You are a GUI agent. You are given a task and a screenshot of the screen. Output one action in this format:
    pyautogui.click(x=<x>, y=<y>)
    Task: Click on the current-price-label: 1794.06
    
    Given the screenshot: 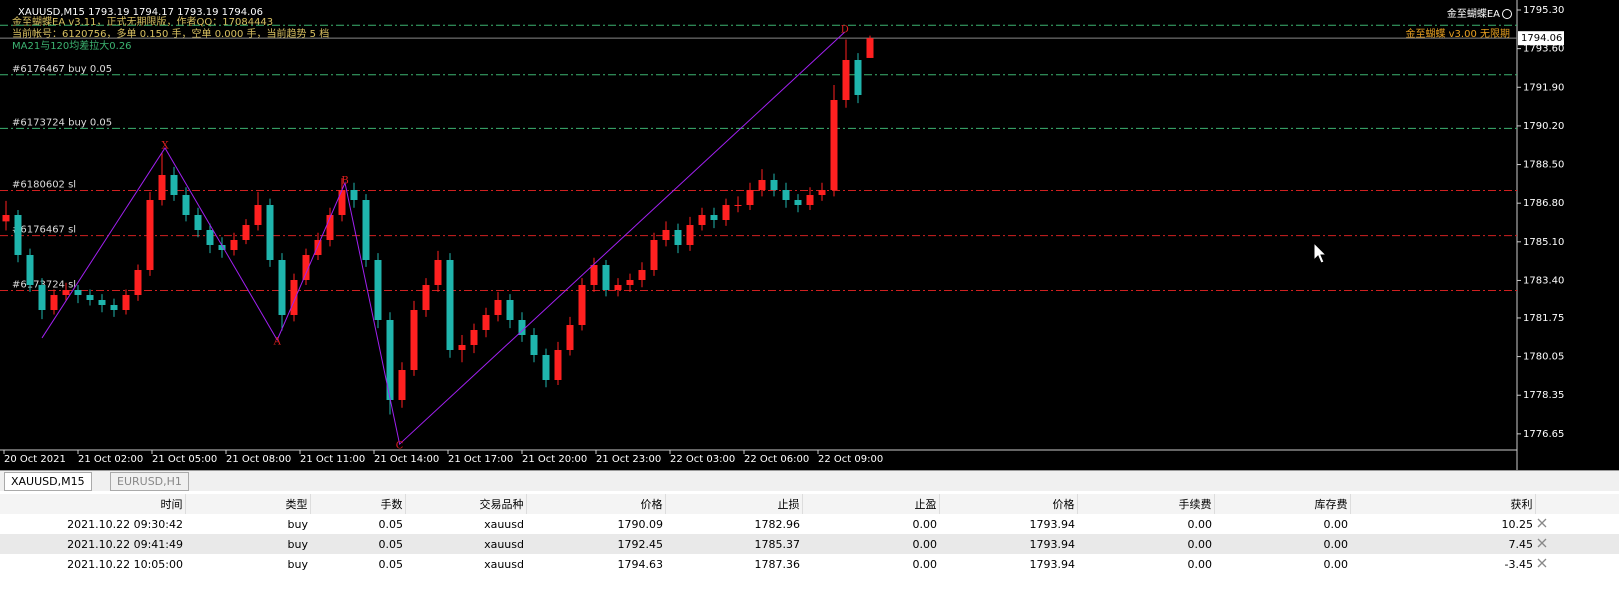 What is the action you would take?
    pyautogui.click(x=1541, y=38)
    